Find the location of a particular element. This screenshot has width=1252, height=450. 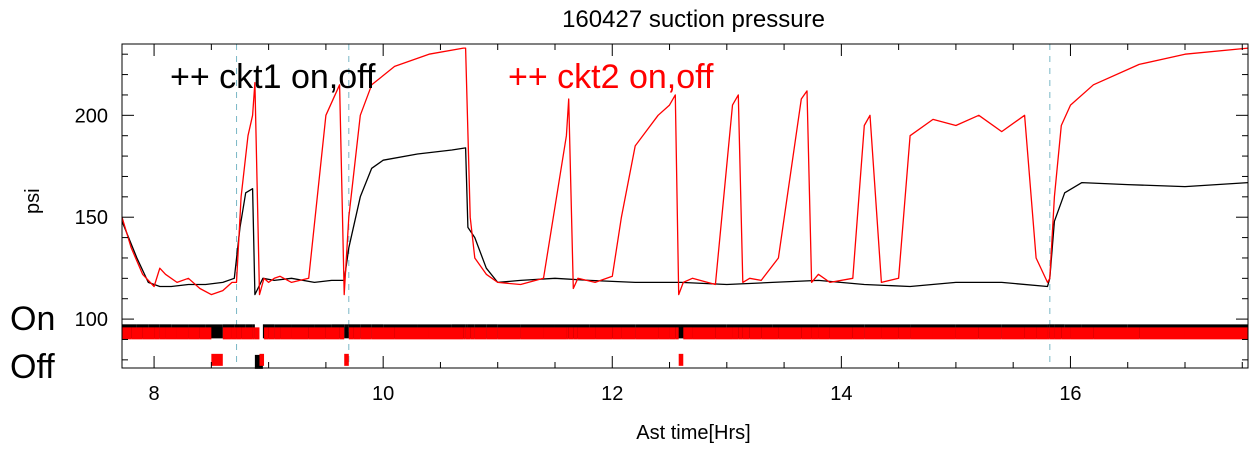

on-state-label: On is located at coordinates (33, 319).